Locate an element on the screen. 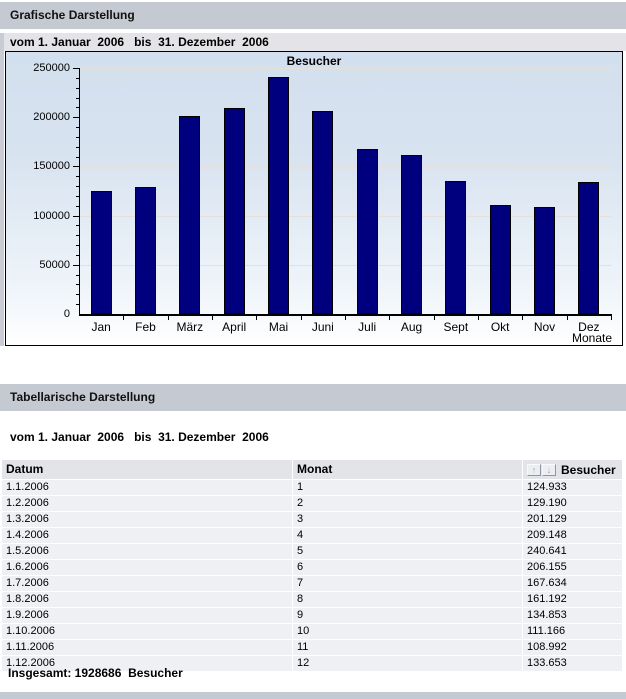 Image resolution: width=626 pixels, height=699 pixels. bar-Juni is located at coordinates (323, 212).